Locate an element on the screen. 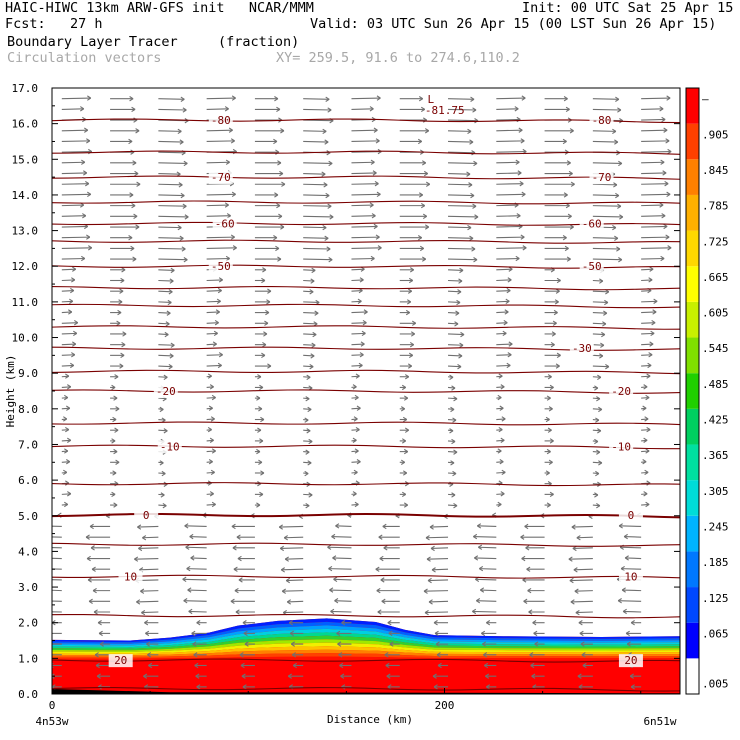 The width and height of the screenshot is (740, 740). x-axis-start-label: 4n53w is located at coordinates (51, 721).